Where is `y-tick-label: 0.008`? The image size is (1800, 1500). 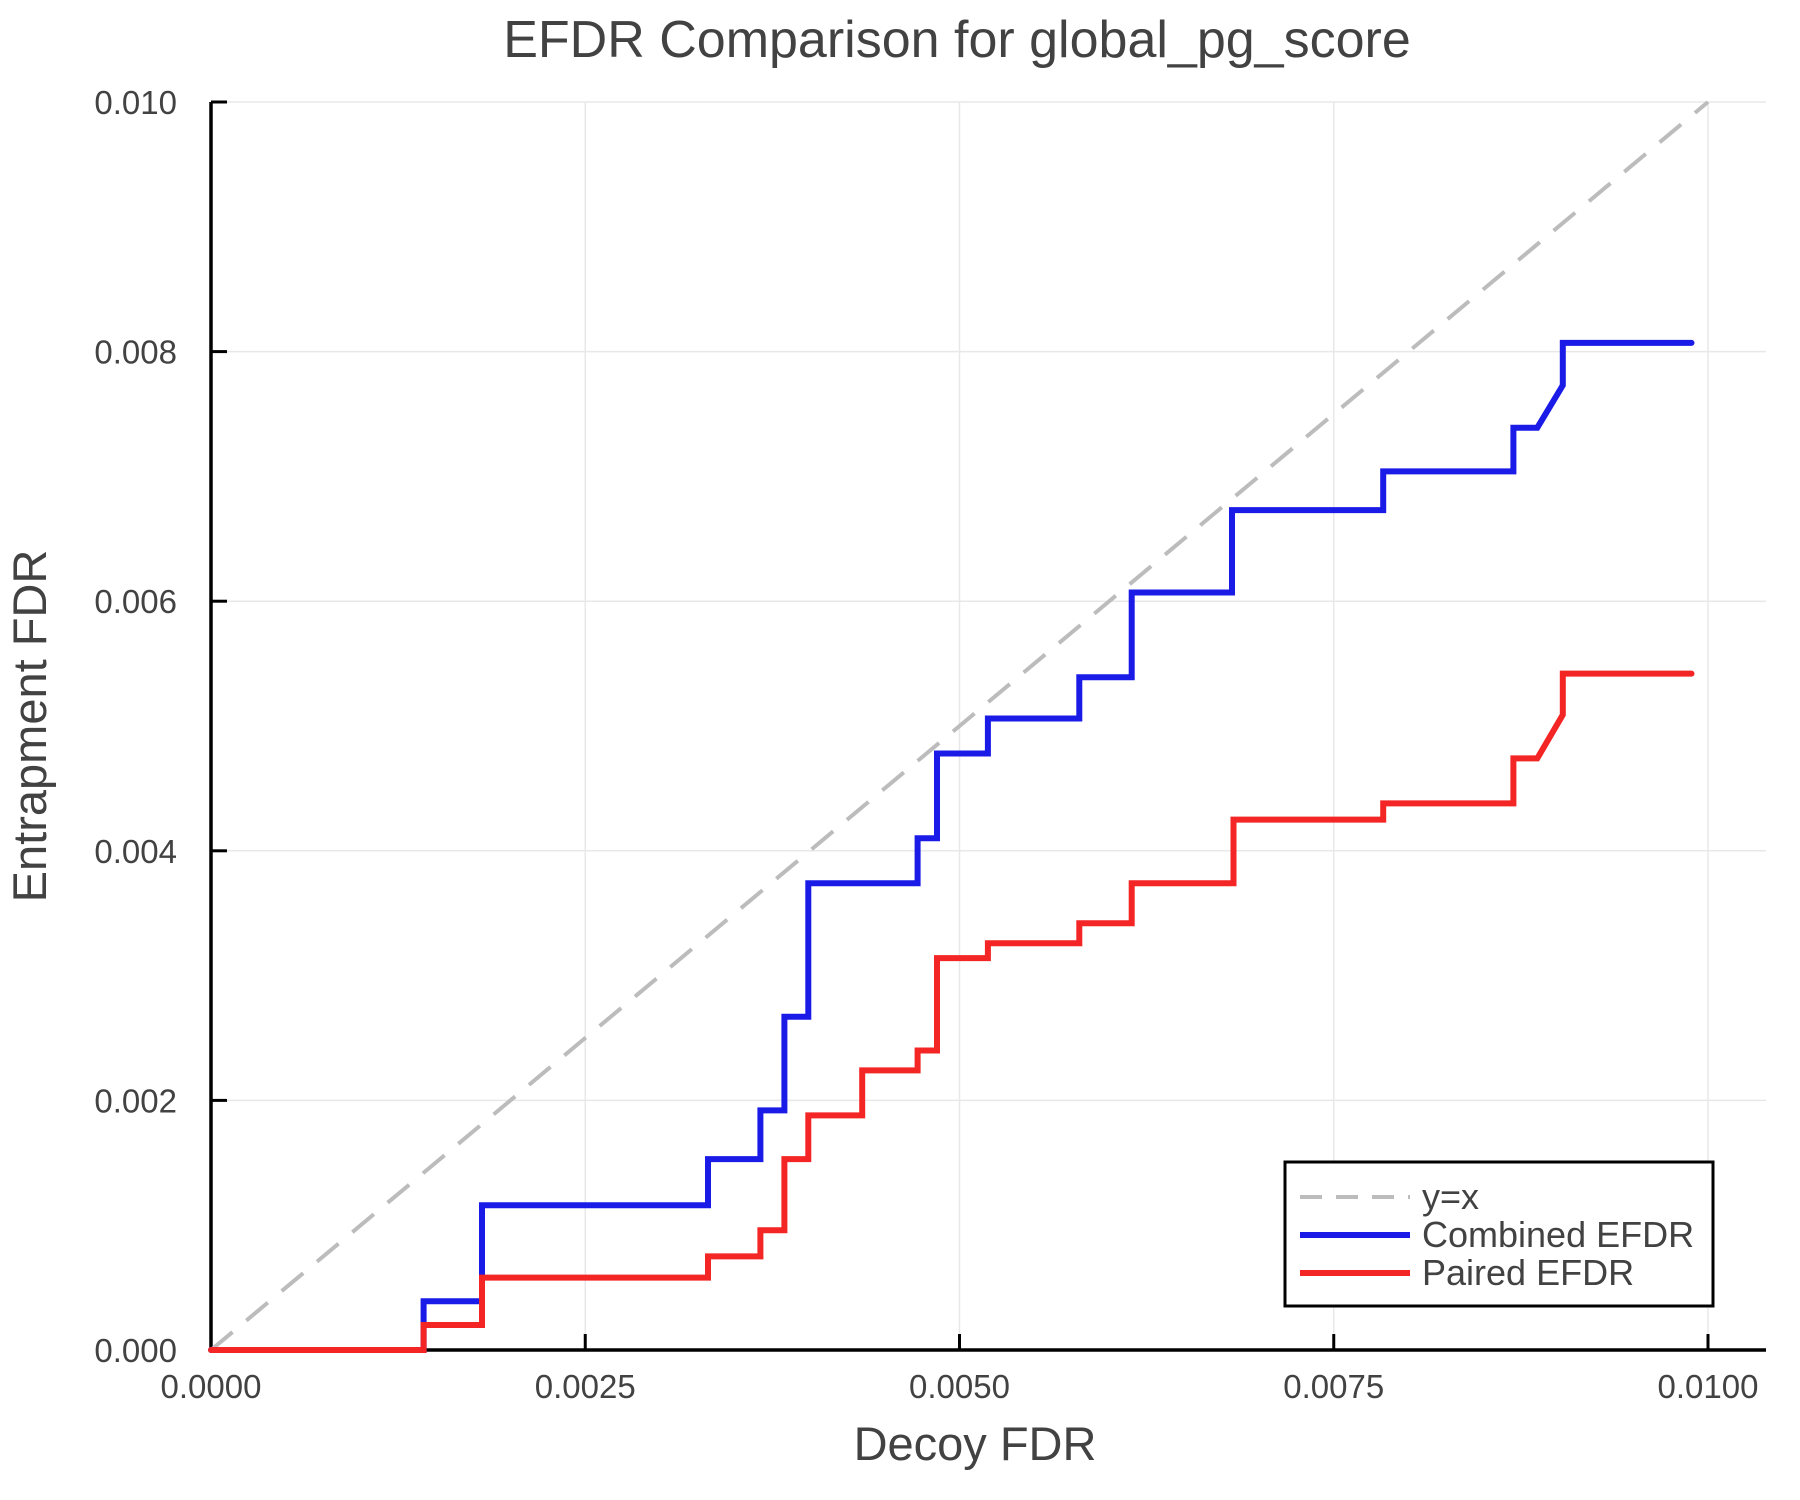
y-tick-label: 0.008 is located at coordinates (135, 352).